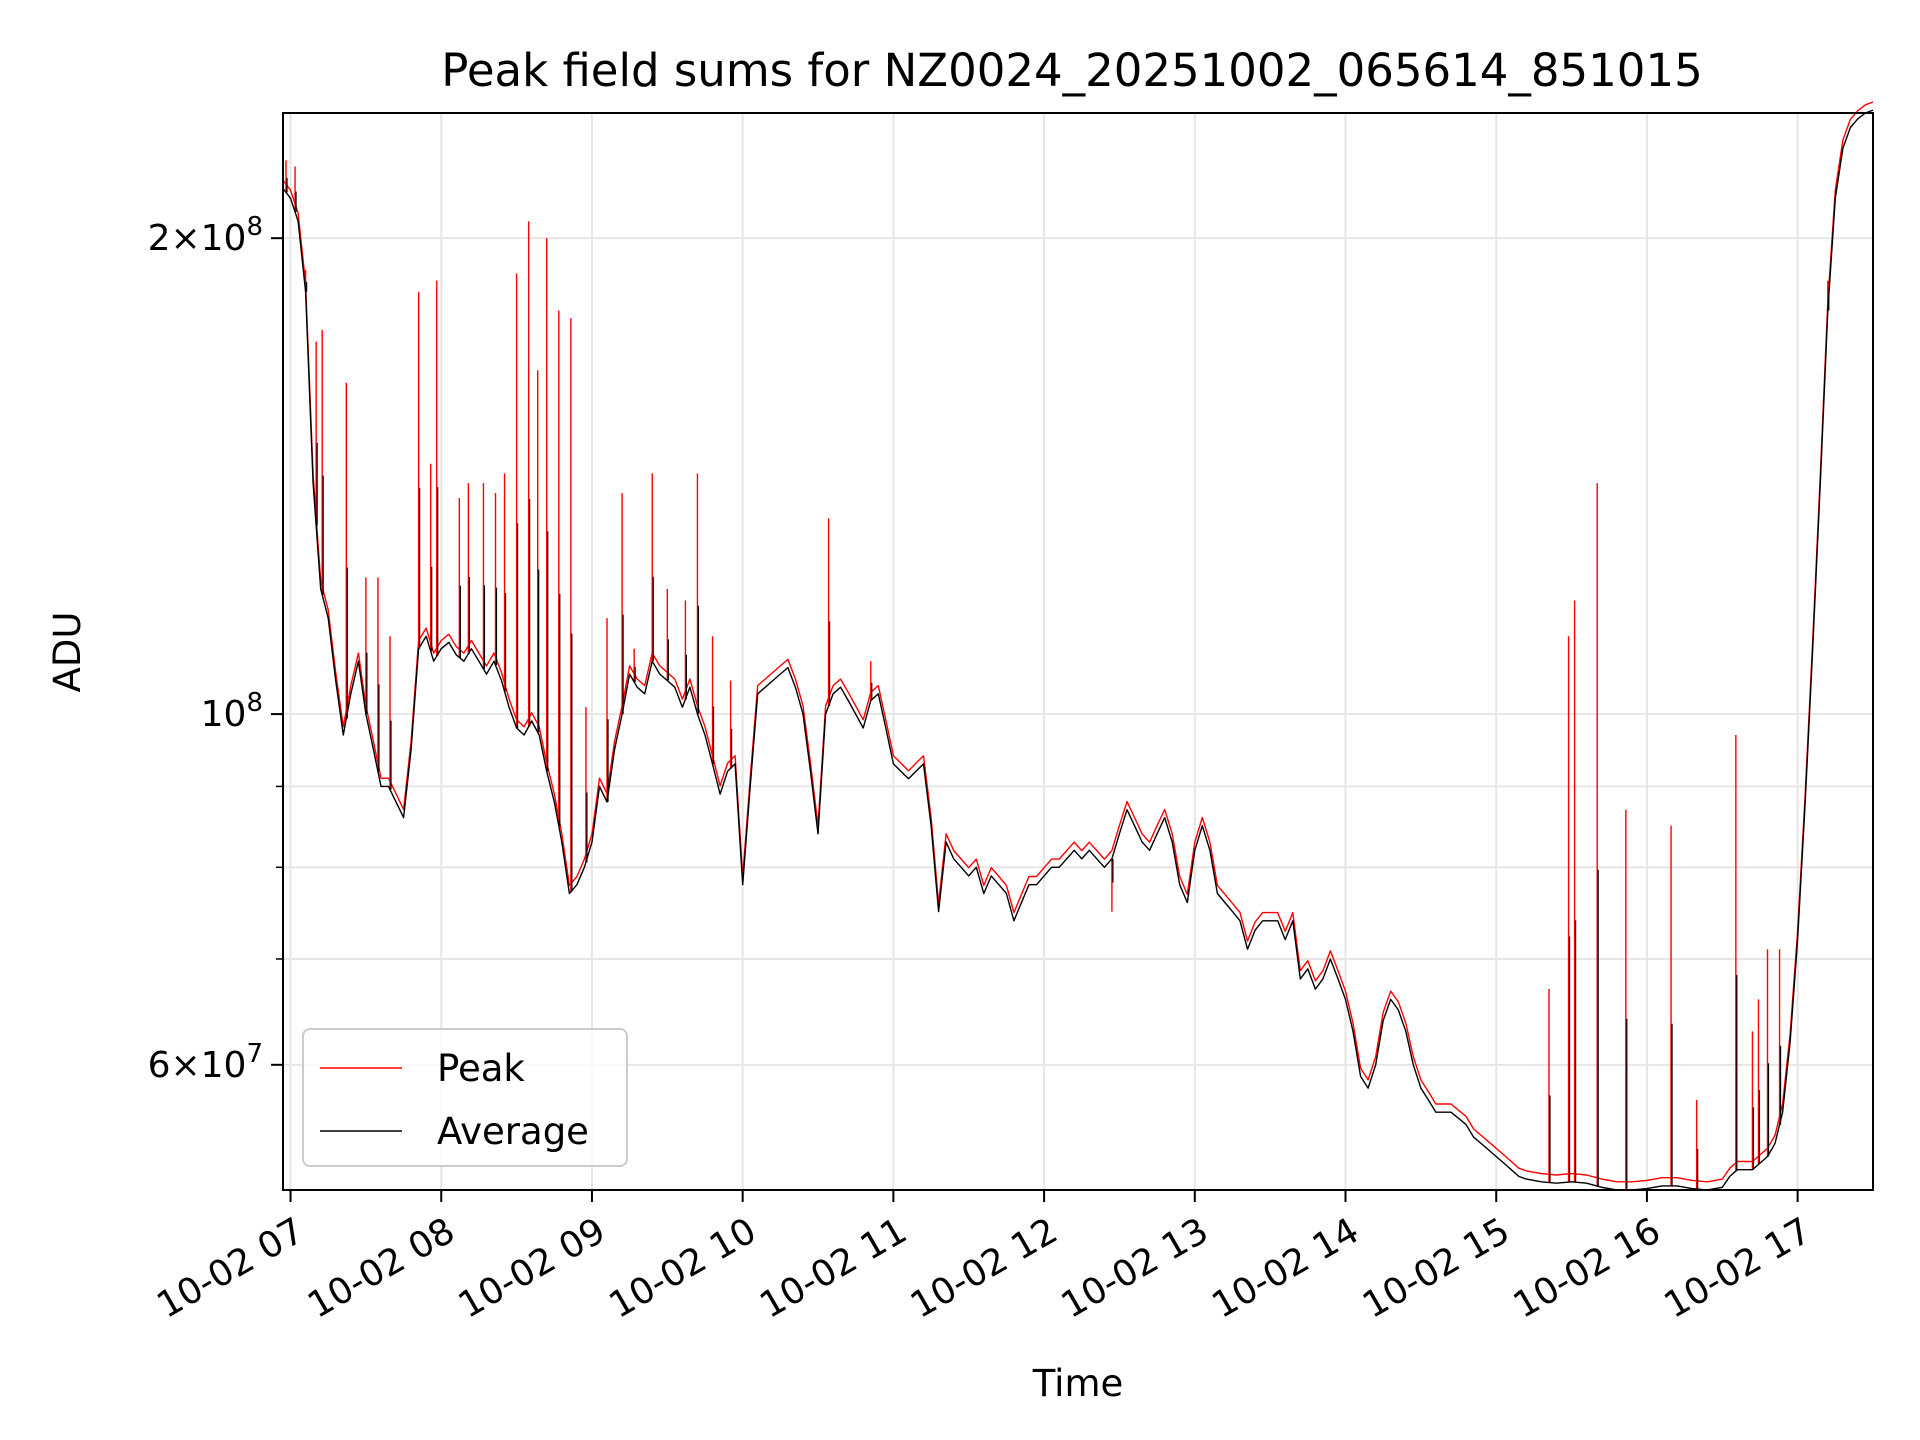 This screenshot has height=1440, width=1920. I want to click on legend: Peak Average, so click(465, 1097).